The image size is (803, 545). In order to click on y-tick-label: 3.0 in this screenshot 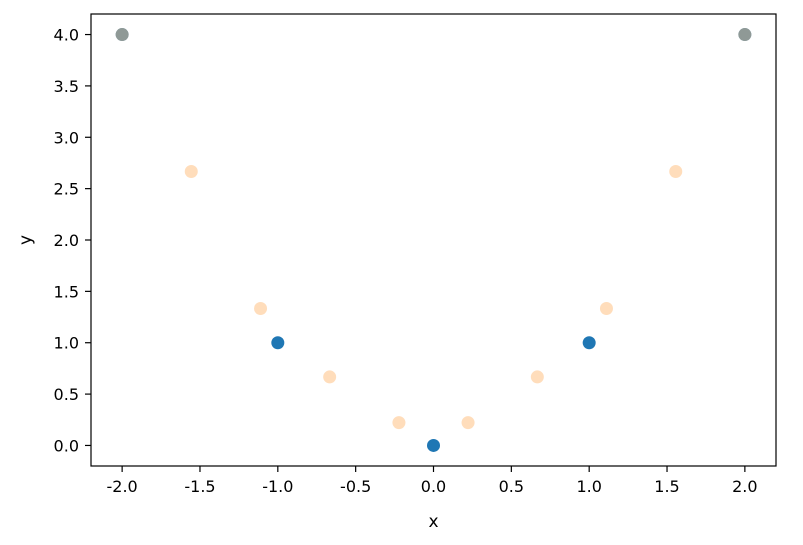, I will do `click(66, 137)`.